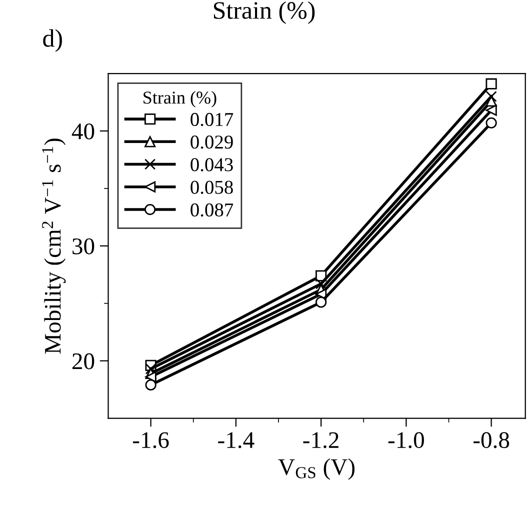 This screenshot has width=528, height=507. What do you see at coordinates (211, 142) in the screenshot?
I see `legend-label: 0.029` at bounding box center [211, 142].